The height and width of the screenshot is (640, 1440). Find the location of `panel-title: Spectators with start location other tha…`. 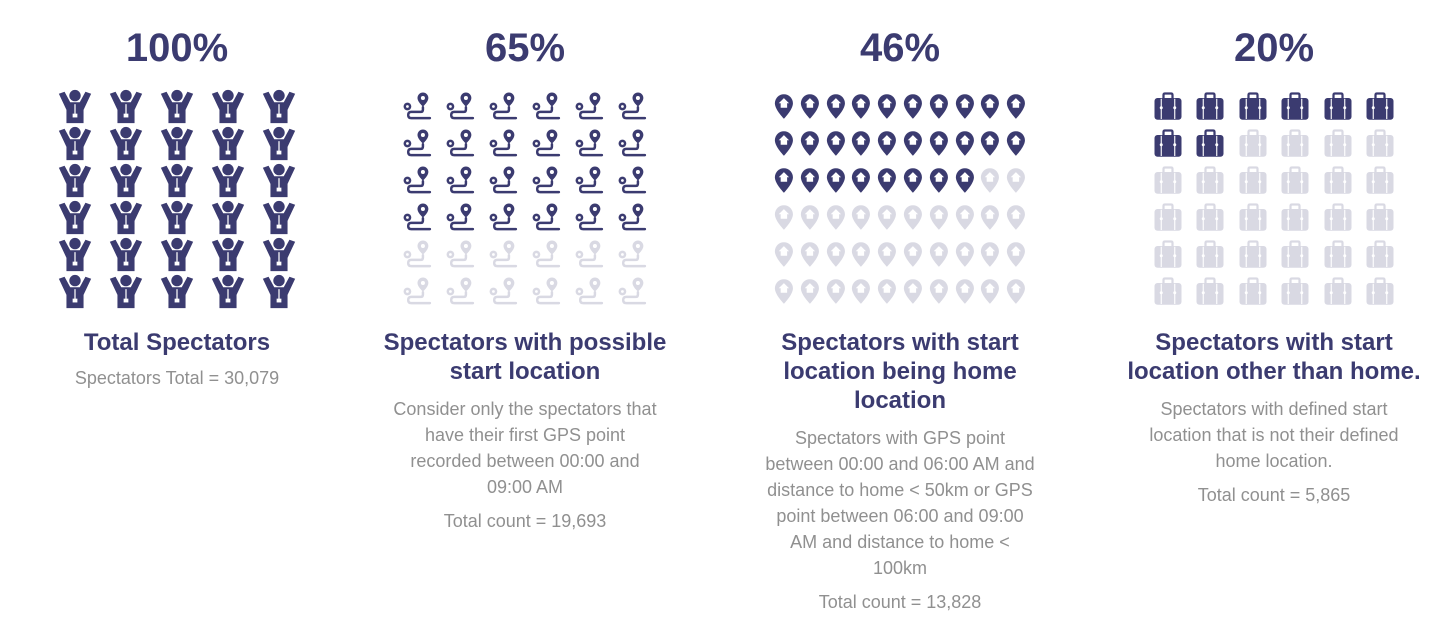

panel-title: Spectators with start location other tha… is located at coordinates (1274, 357).